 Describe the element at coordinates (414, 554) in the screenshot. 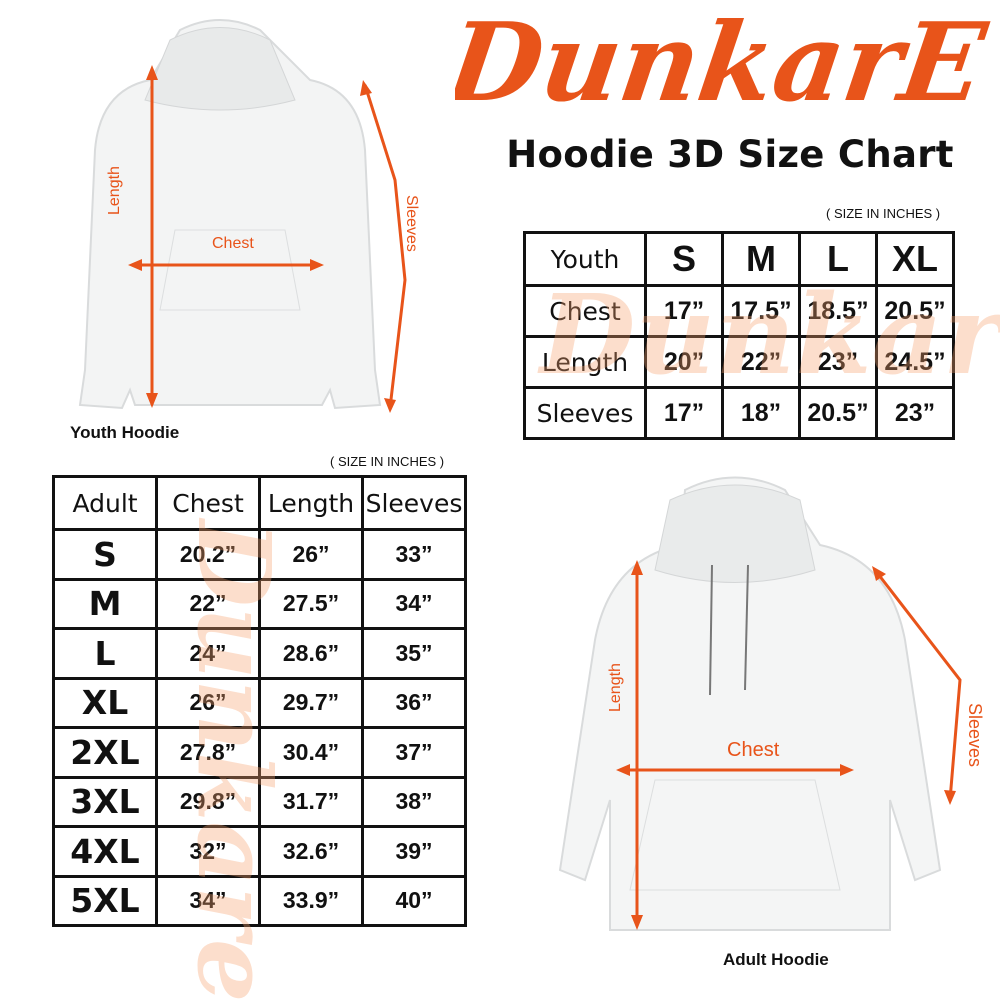

I see `table-cell: 33”` at that location.